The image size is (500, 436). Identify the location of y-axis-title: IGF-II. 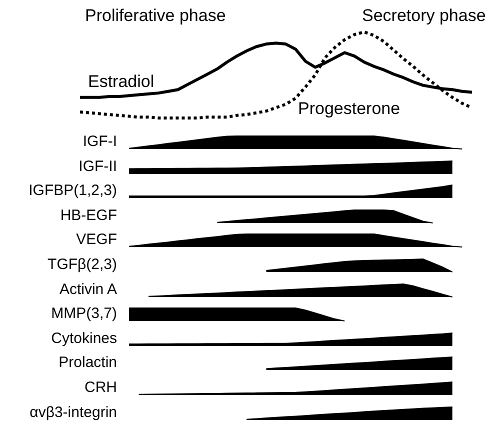
(97, 166).